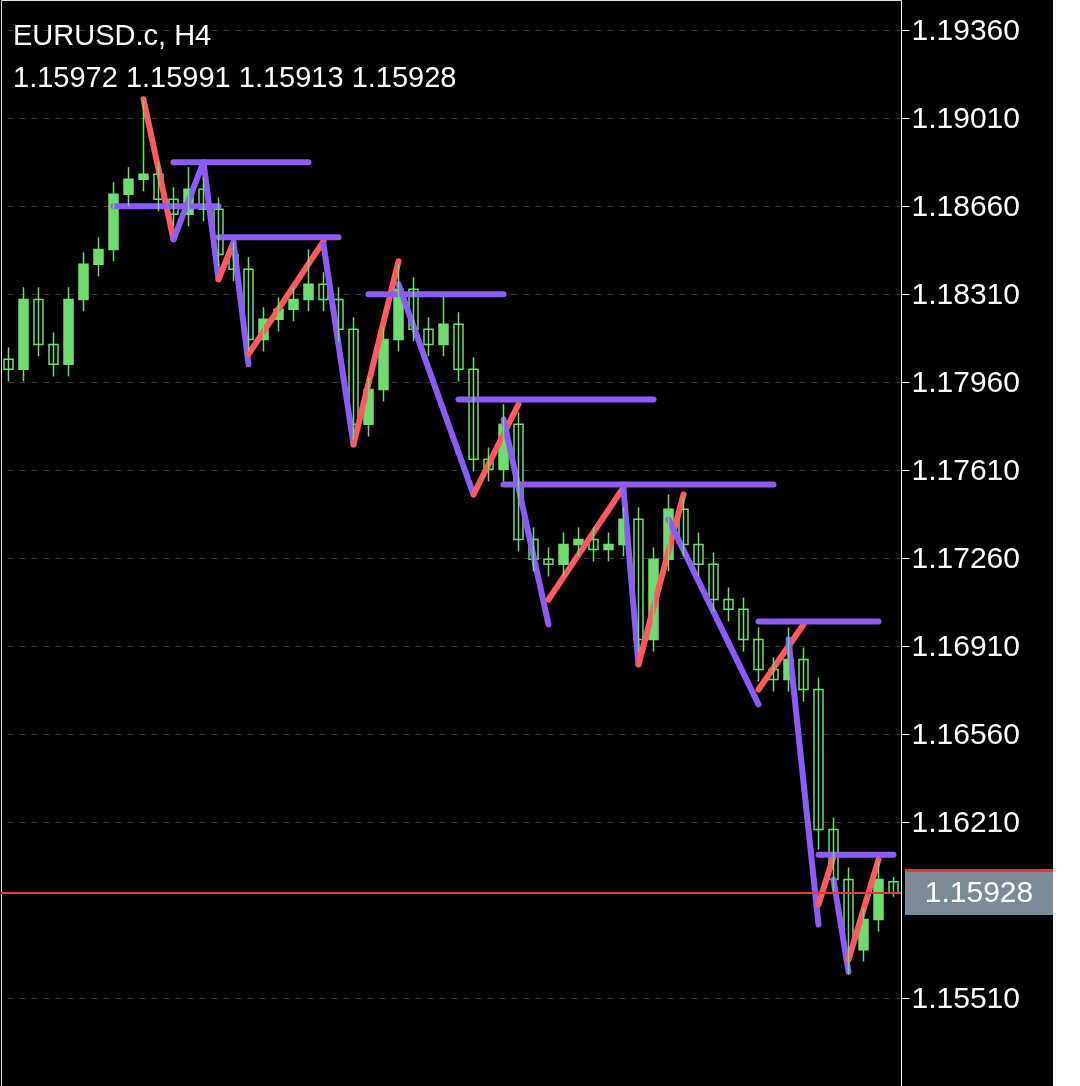  Describe the element at coordinates (112, 35) in the screenshot. I see `text: EURUSD.c, H4` at that location.